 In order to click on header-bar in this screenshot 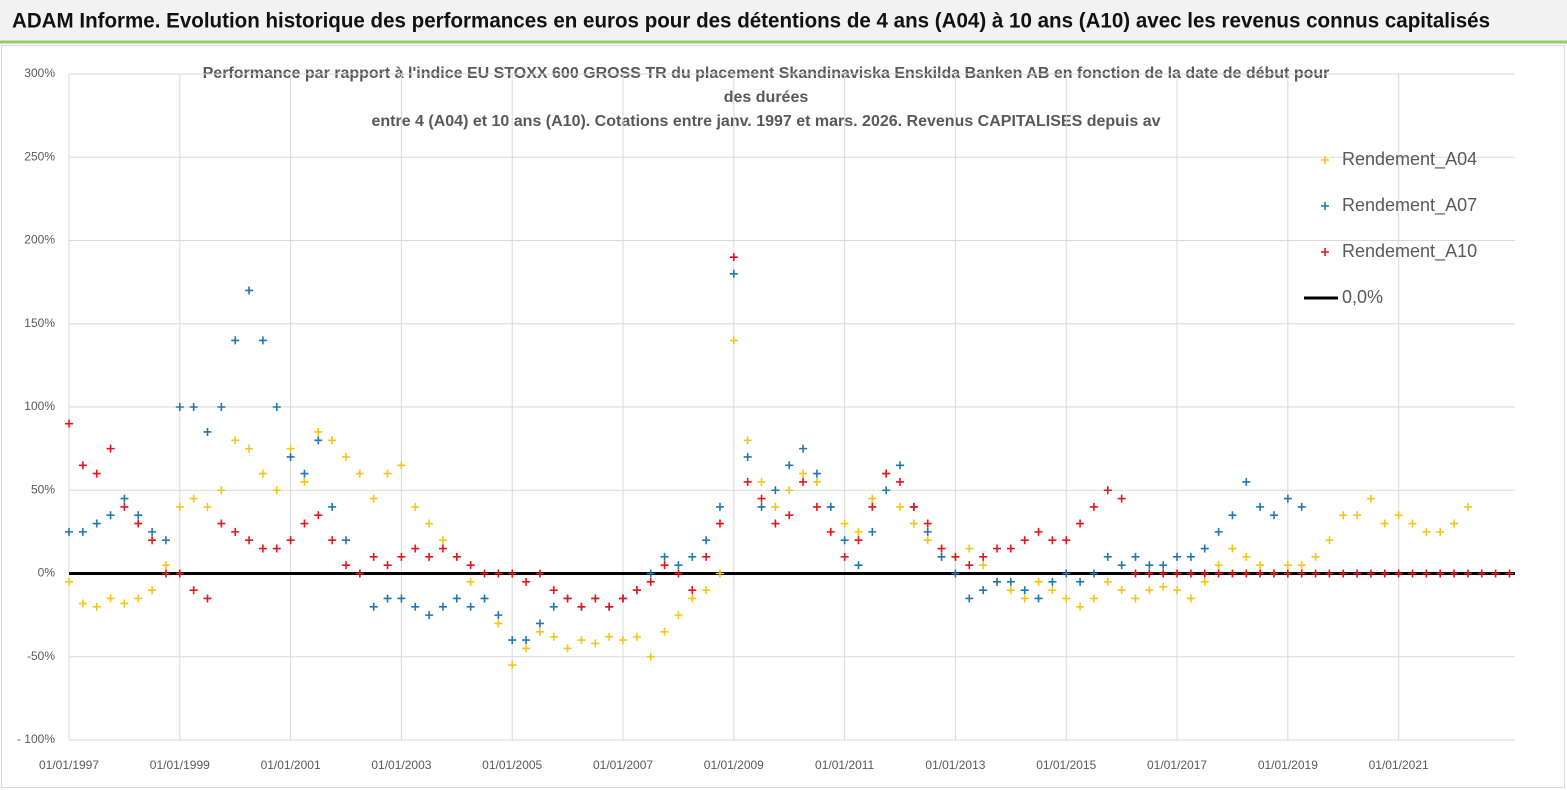, I will do `click(783, 21)`.